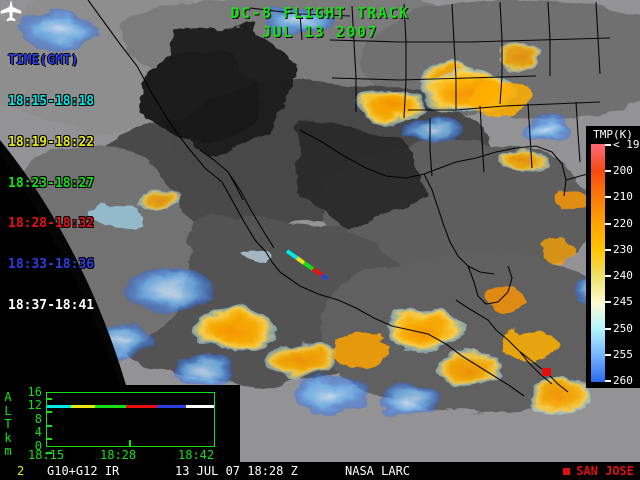 The height and width of the screenshot is (480, 640). What do you see at coordinates (619, 196) in the screenshot?
I see `colorbar-tick-label: 210` at bounding box center [619, 196].